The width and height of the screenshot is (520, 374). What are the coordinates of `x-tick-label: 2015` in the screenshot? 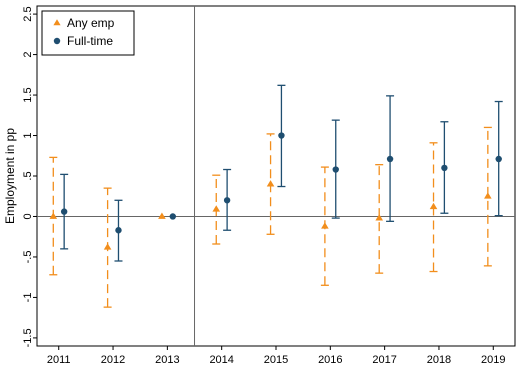 It's located at (276, 360).